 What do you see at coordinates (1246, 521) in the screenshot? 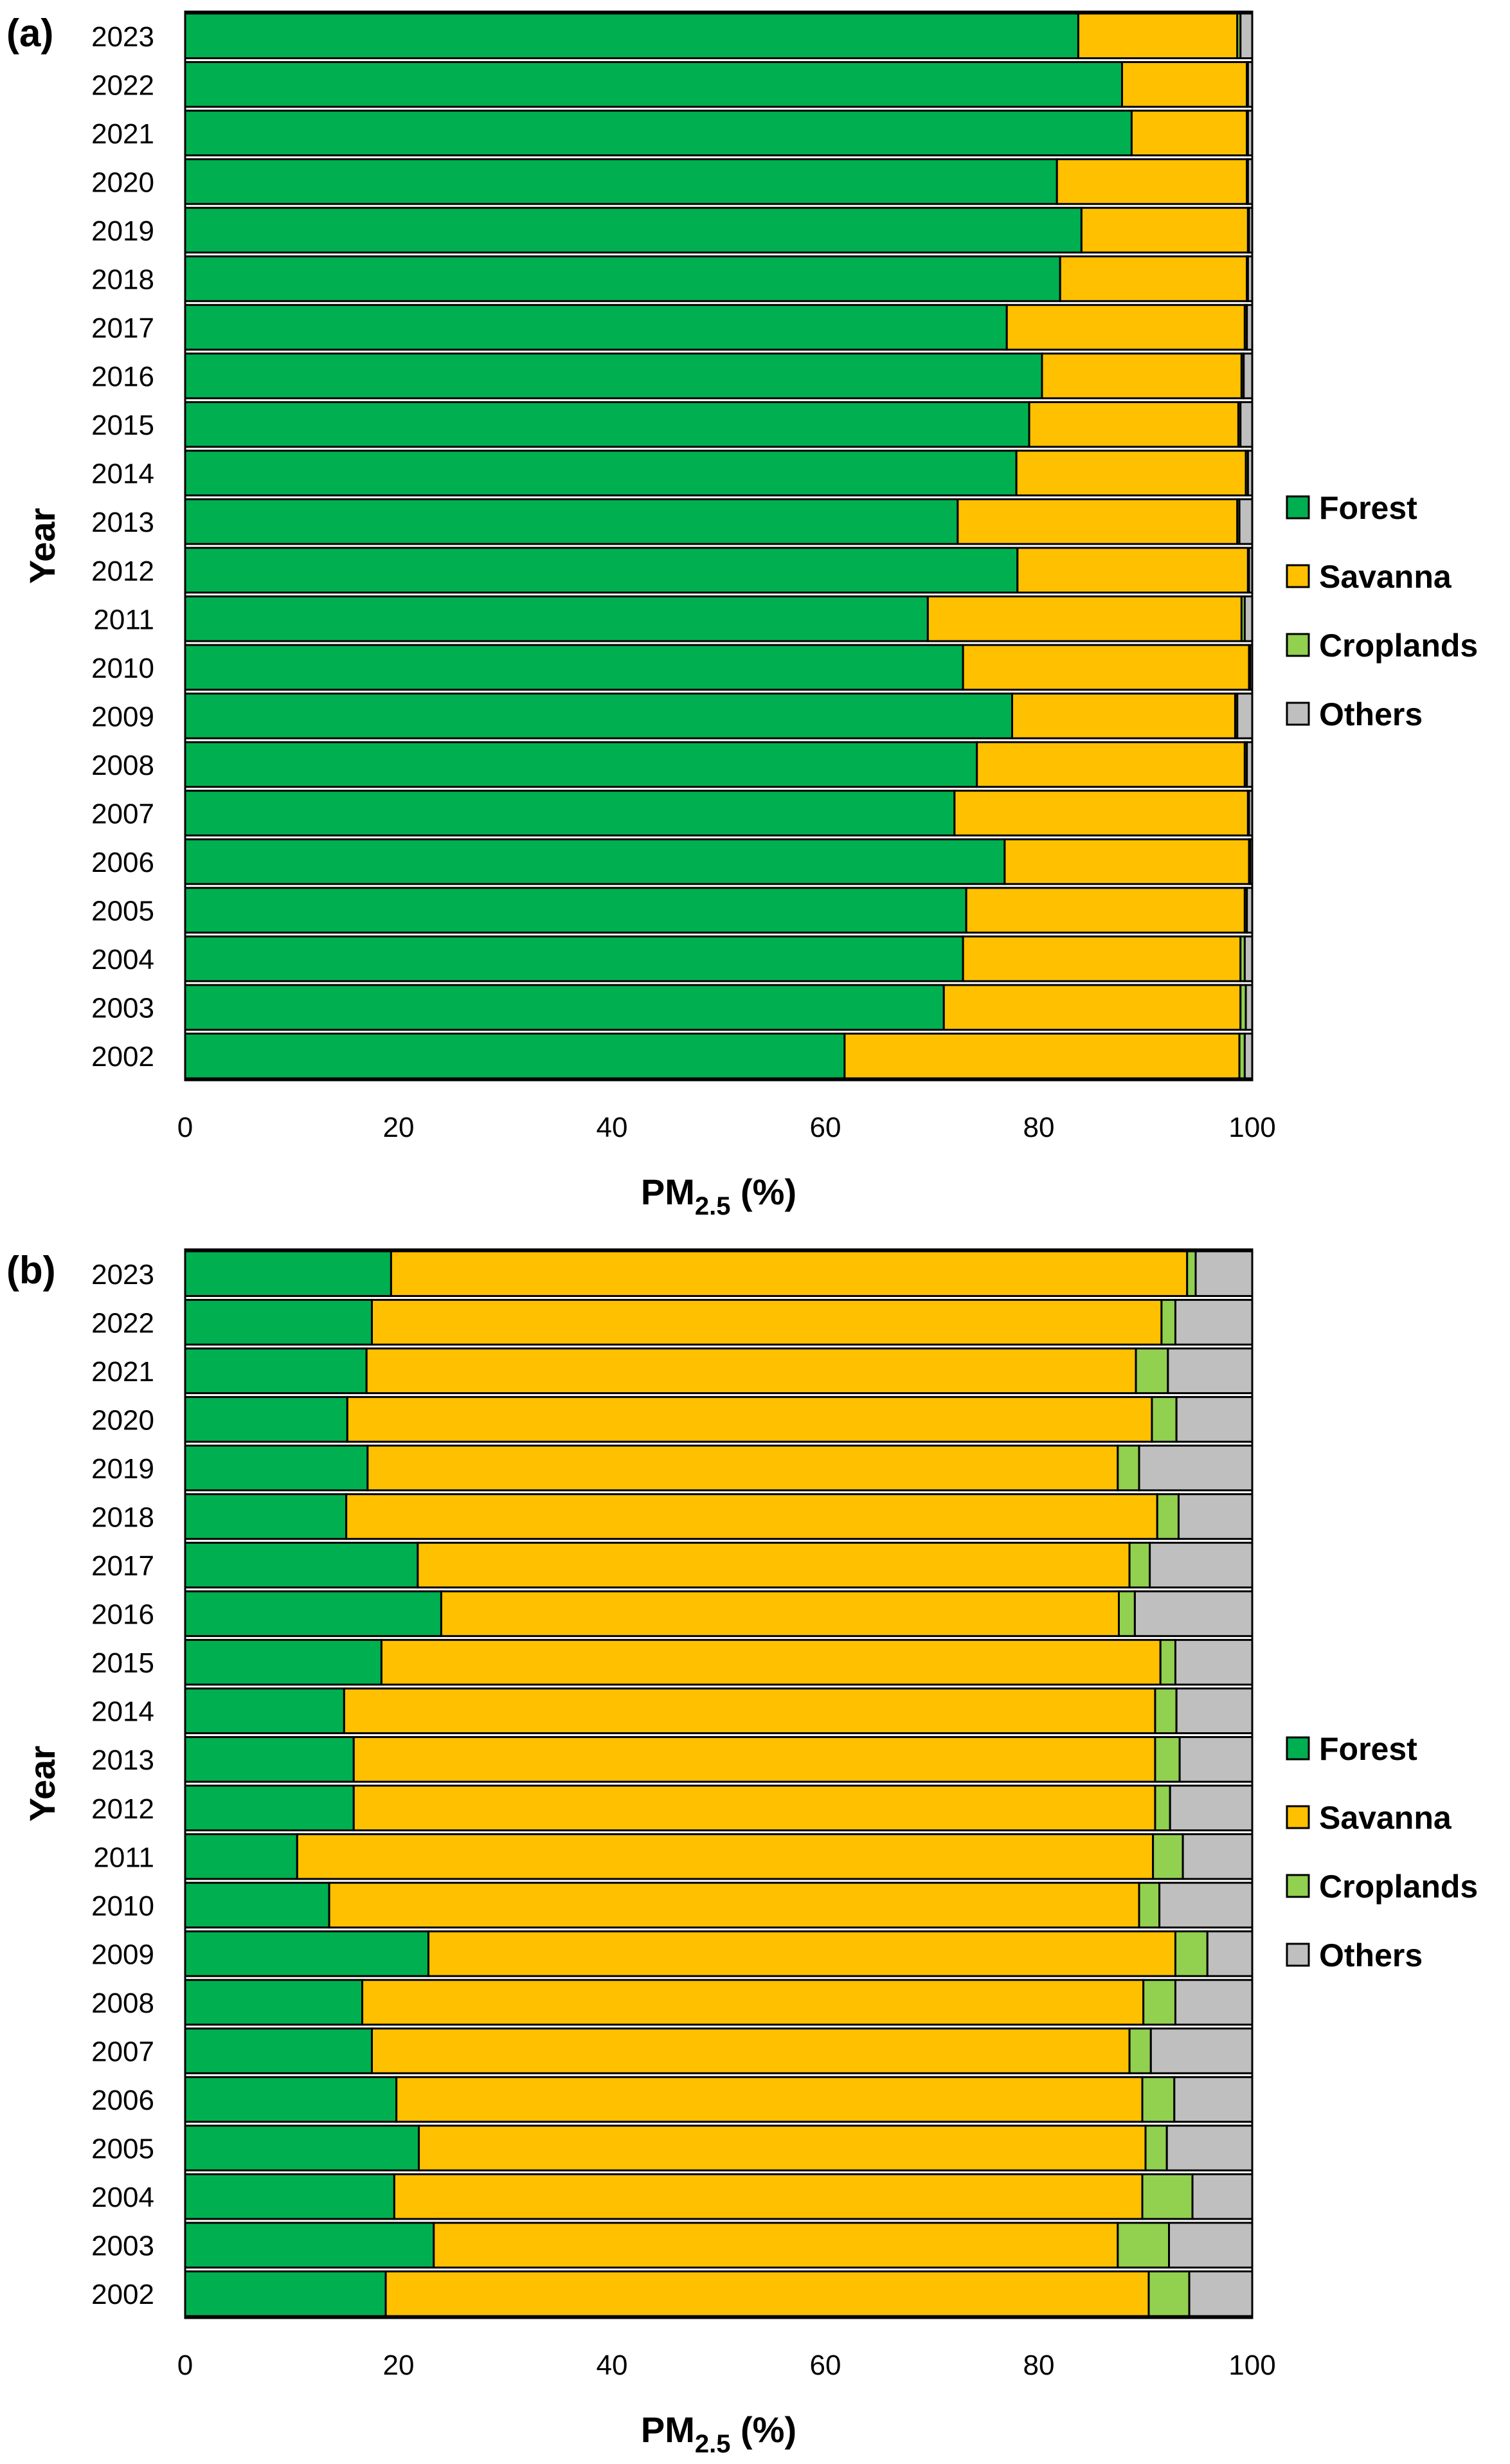
I see `bar-a-2013-others` at bounding box center [1246, 521].